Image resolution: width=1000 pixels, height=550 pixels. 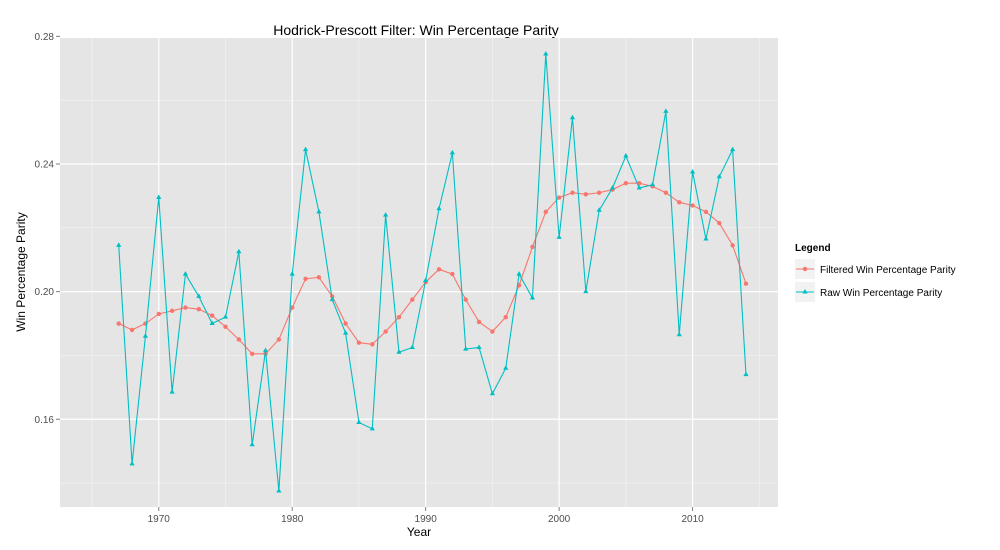 I want to click on x-tick-label: 2000, so click(x=559, y=519).